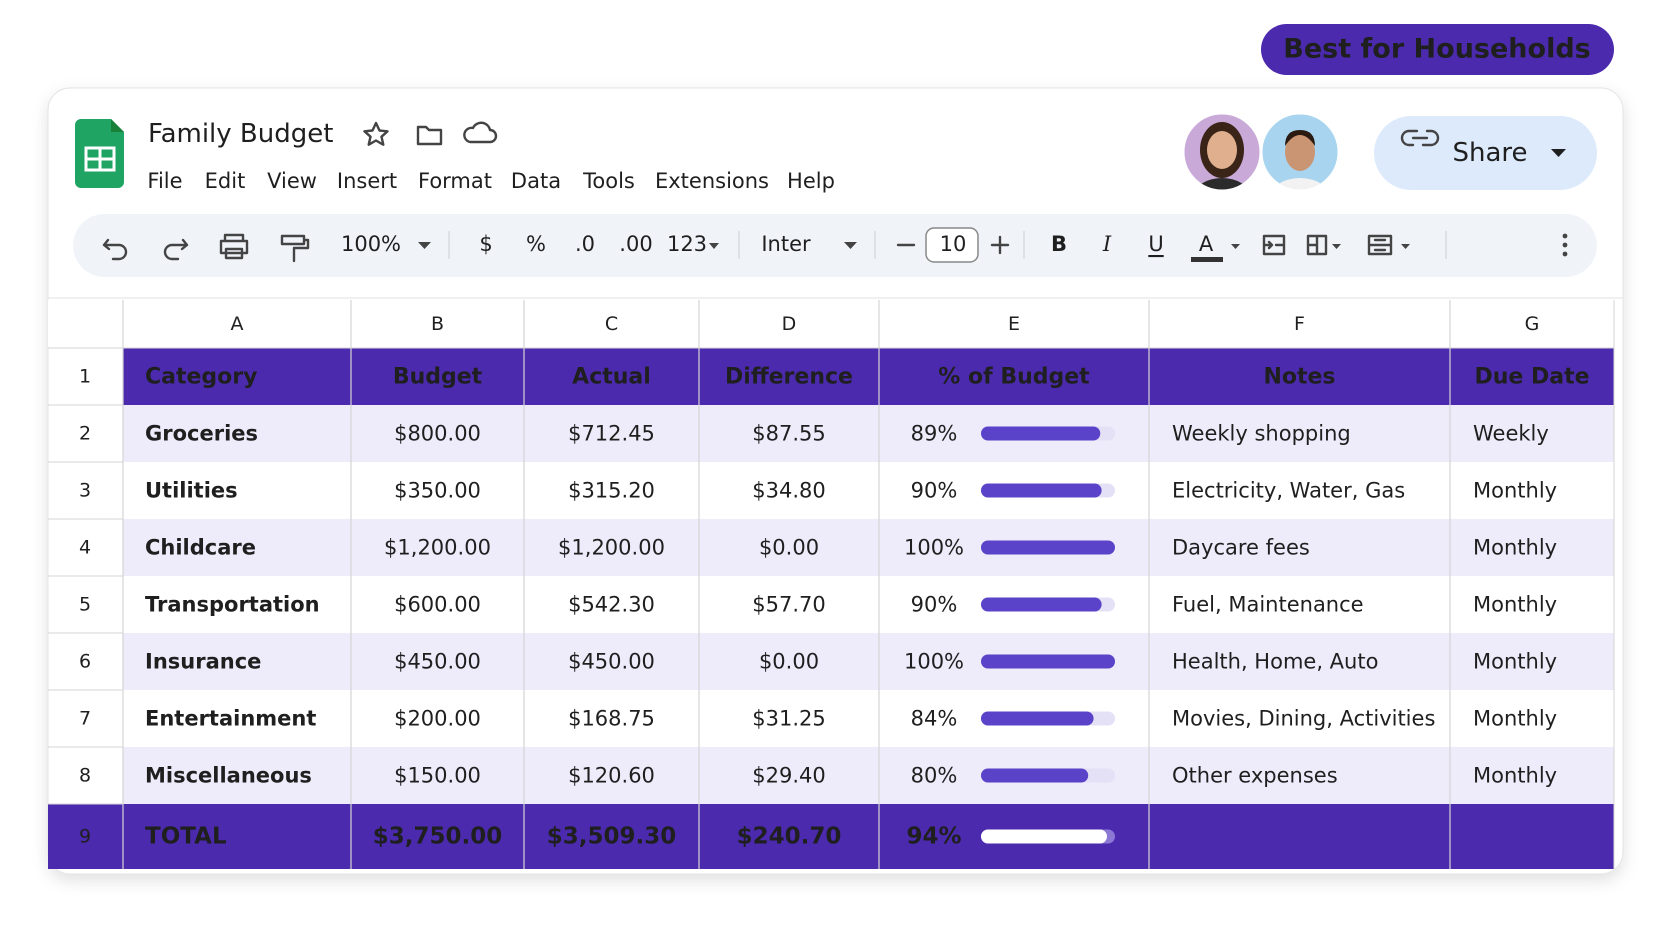 The width and height of the screenshot is (1672, 945). What do you see at coordinates (85, 491) in the screenshot?
I see `row-number: 3` at bounding box center [85, 491].